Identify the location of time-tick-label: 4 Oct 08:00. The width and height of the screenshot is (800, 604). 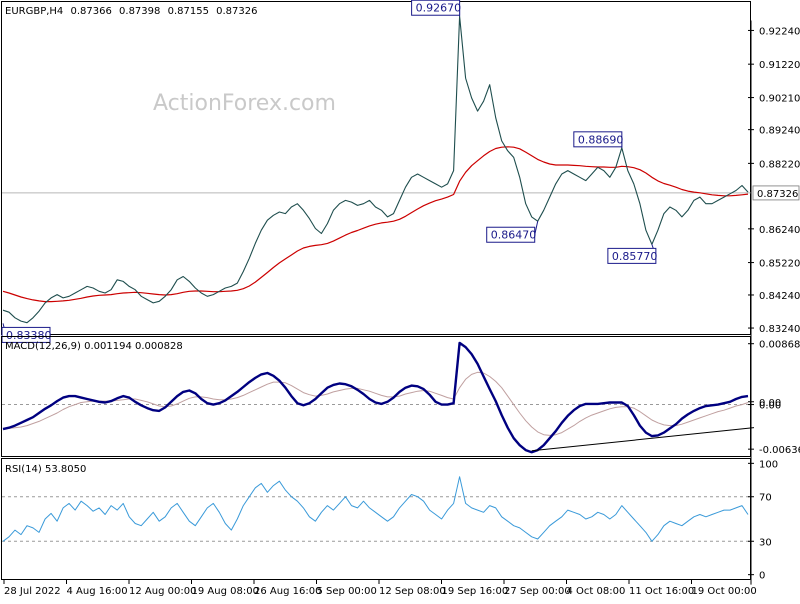
(596, 591).